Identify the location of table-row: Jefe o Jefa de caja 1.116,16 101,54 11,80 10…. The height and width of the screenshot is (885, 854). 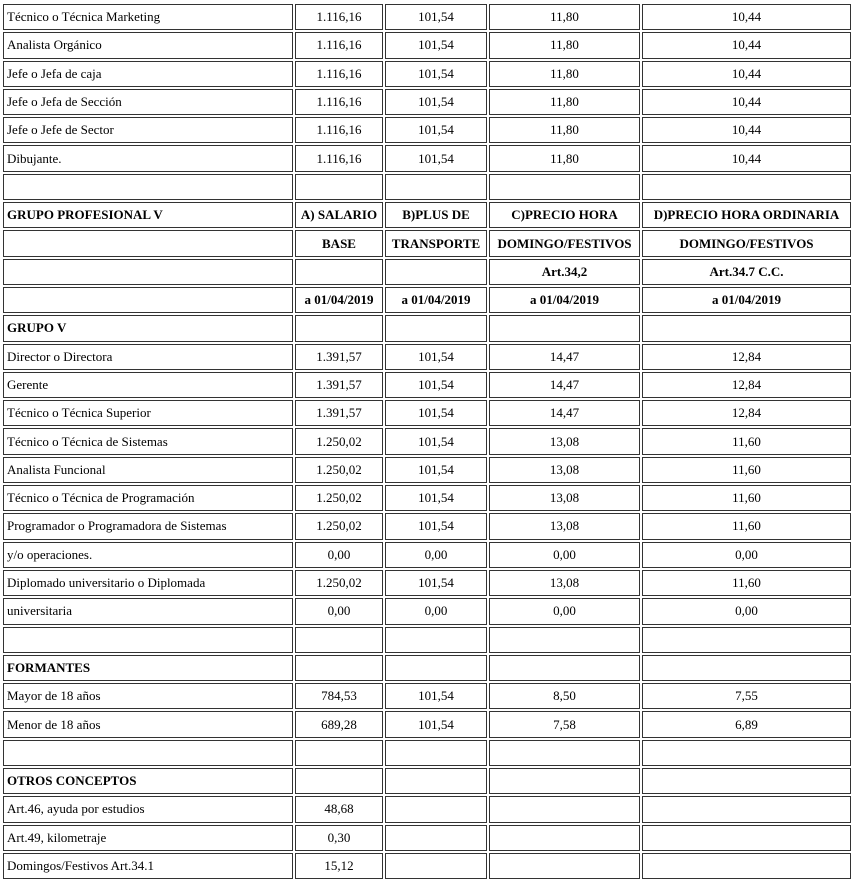
(427, 73).